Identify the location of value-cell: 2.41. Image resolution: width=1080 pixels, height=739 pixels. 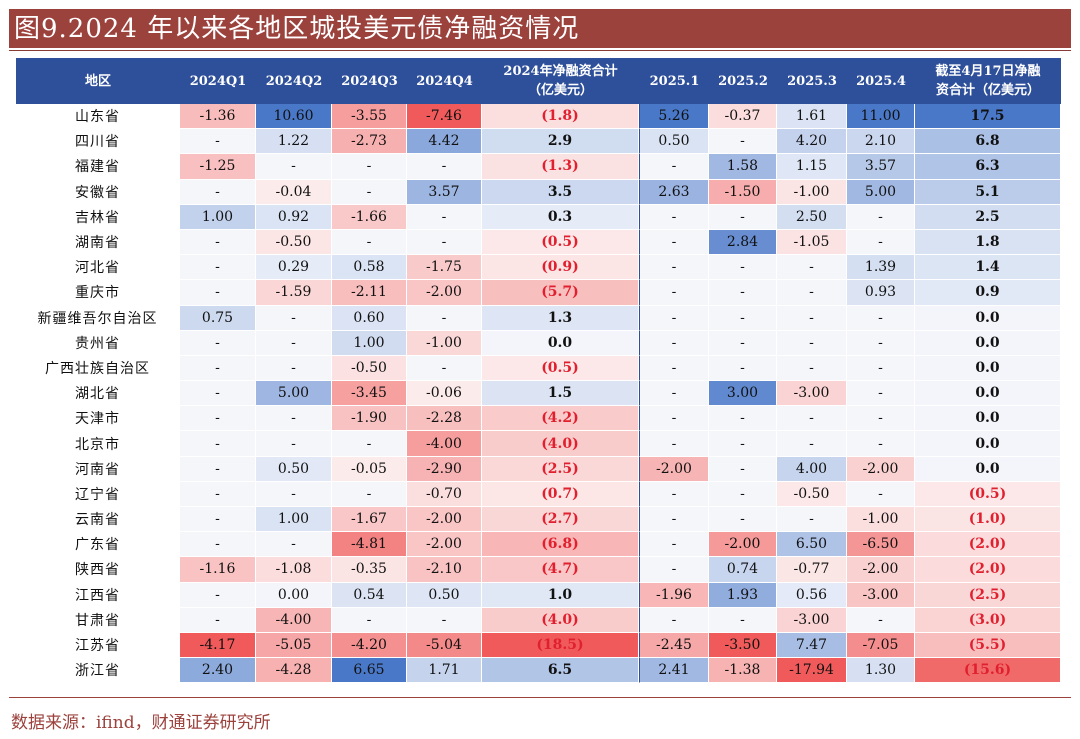
(674, 671).